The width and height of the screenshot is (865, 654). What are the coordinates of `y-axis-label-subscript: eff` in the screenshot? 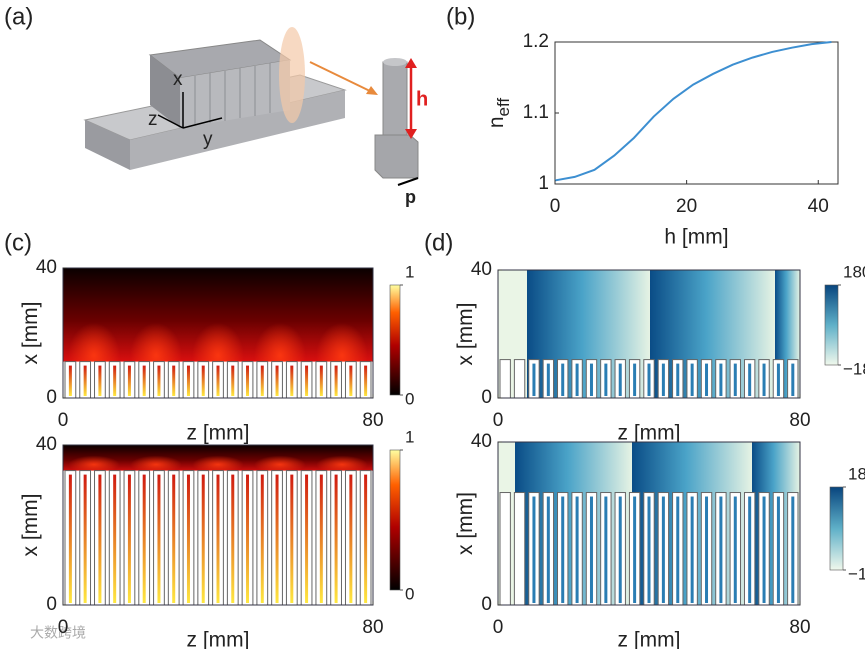 It's located at (503, 107).